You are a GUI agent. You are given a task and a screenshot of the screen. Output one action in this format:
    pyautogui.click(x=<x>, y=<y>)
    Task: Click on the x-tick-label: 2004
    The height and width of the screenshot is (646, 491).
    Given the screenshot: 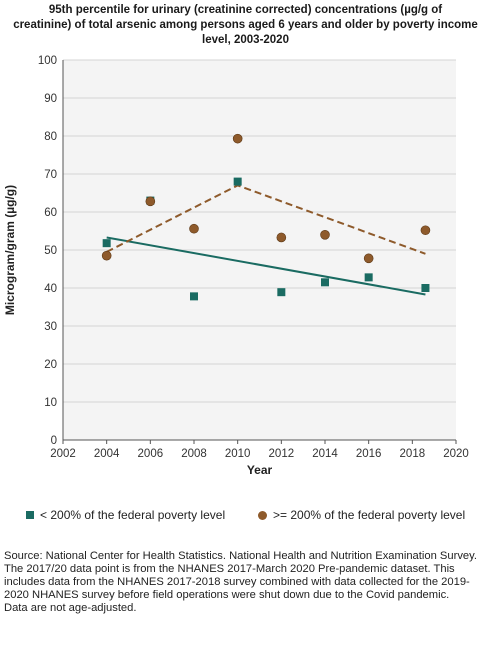 What is the action you would take?
    pyautogui.click(x=107, y=454)
    